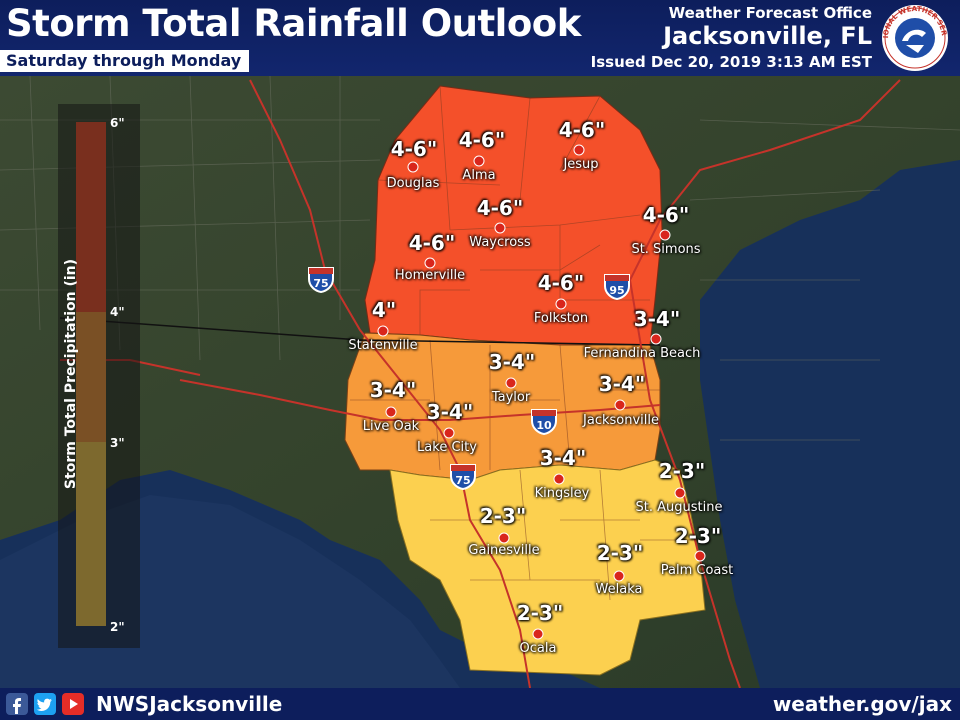 Image resolution: width=960 pixels, height=720 pixels. What do you see at coordinates (913, 37) in the screenshot?
I see `nws-logo-icon: NATIONAL WEATHER SERVICE` at bounding box center [913, 37].